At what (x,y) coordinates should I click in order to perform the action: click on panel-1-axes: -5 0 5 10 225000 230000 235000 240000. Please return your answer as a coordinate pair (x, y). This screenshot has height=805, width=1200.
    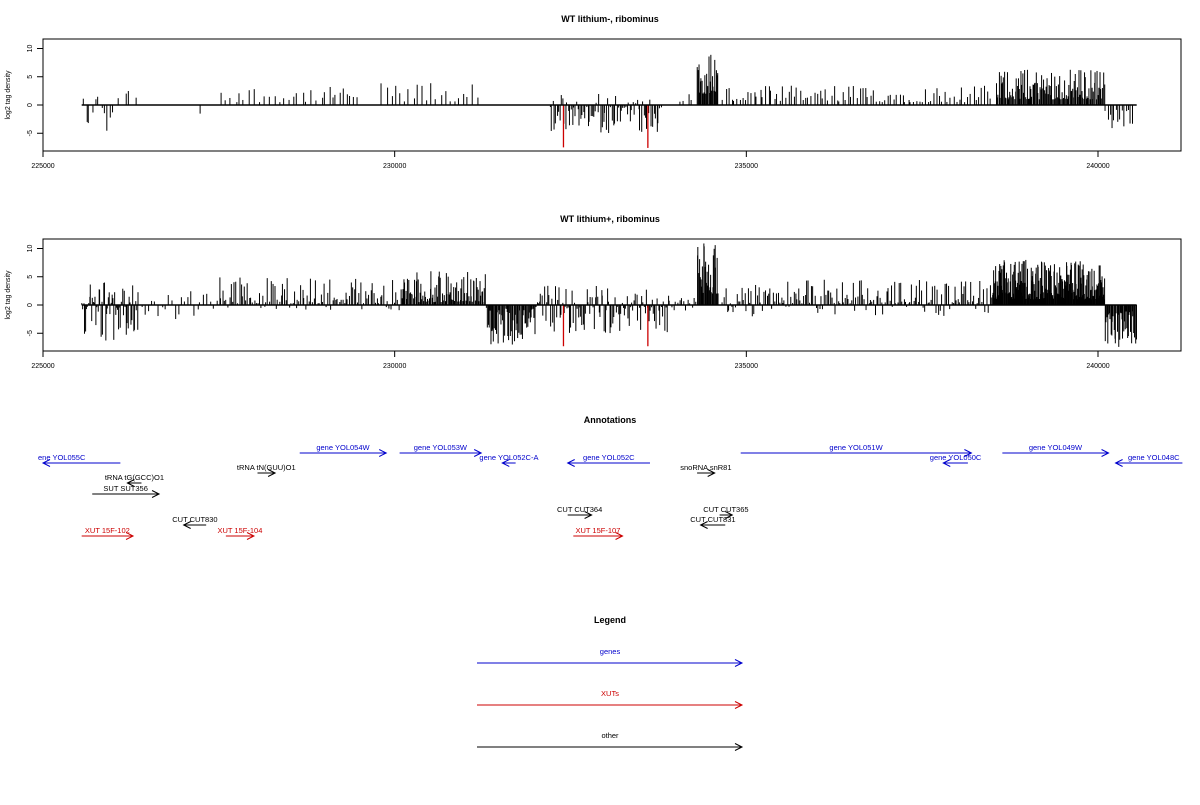
    Looking at the image, I should click on (568, 107).